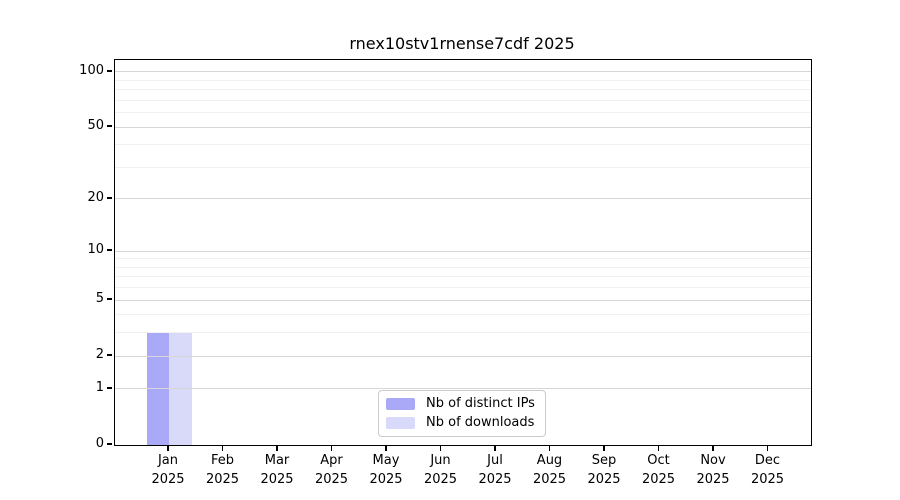  Describe the element at coordinates (95, 126) in the screenshot. I see `y-tick-label: 50` at that location.